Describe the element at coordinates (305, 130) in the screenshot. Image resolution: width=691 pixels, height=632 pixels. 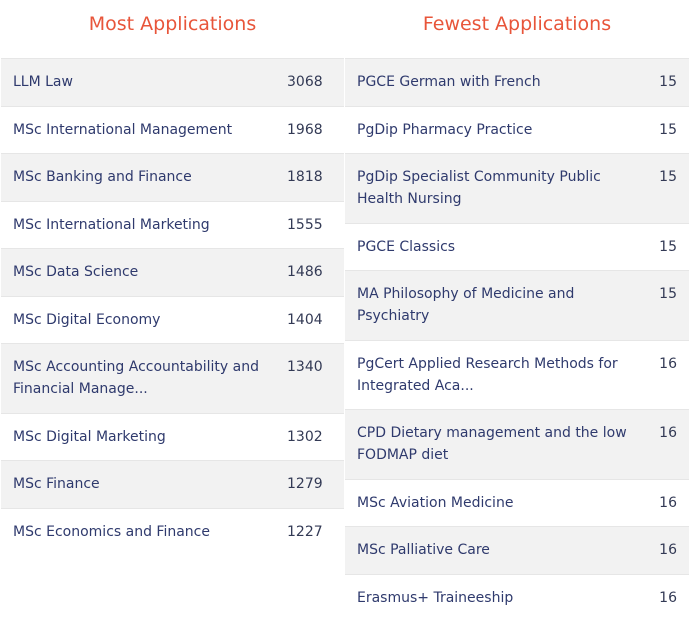
I see `application-count: 1968` at that location.